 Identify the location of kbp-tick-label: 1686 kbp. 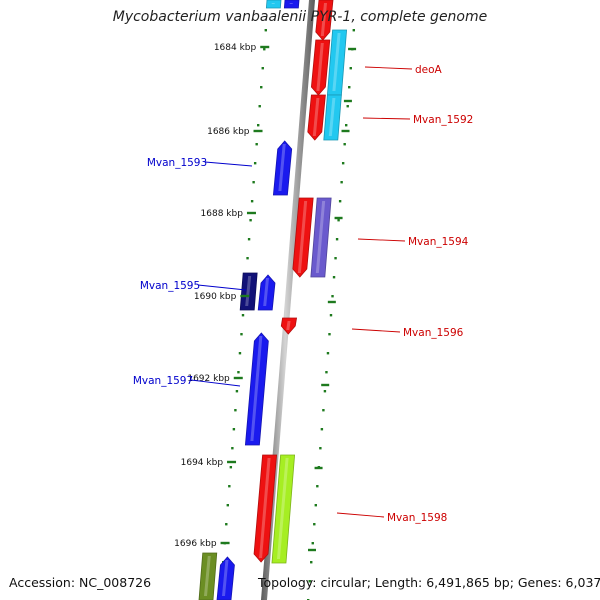
(228, 132).